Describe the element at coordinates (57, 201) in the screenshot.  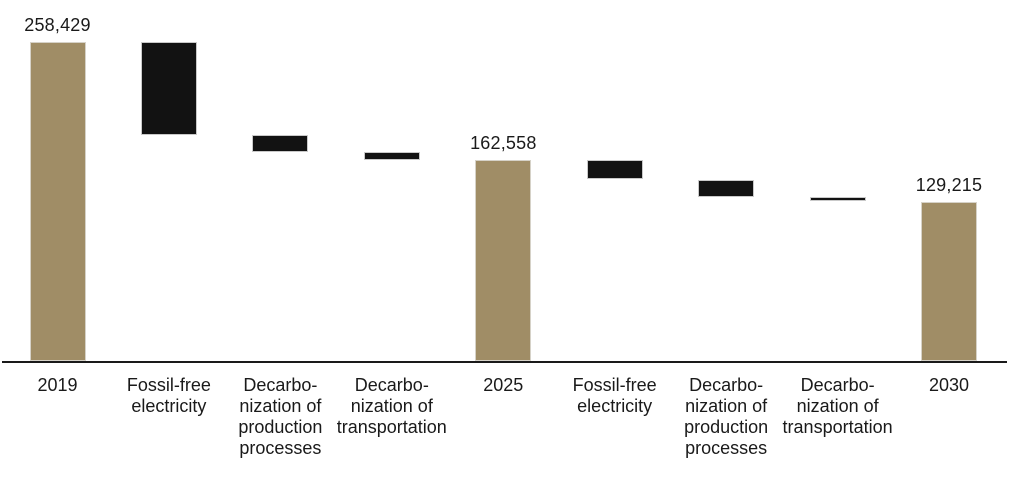
I see `bar-2019` at that location.